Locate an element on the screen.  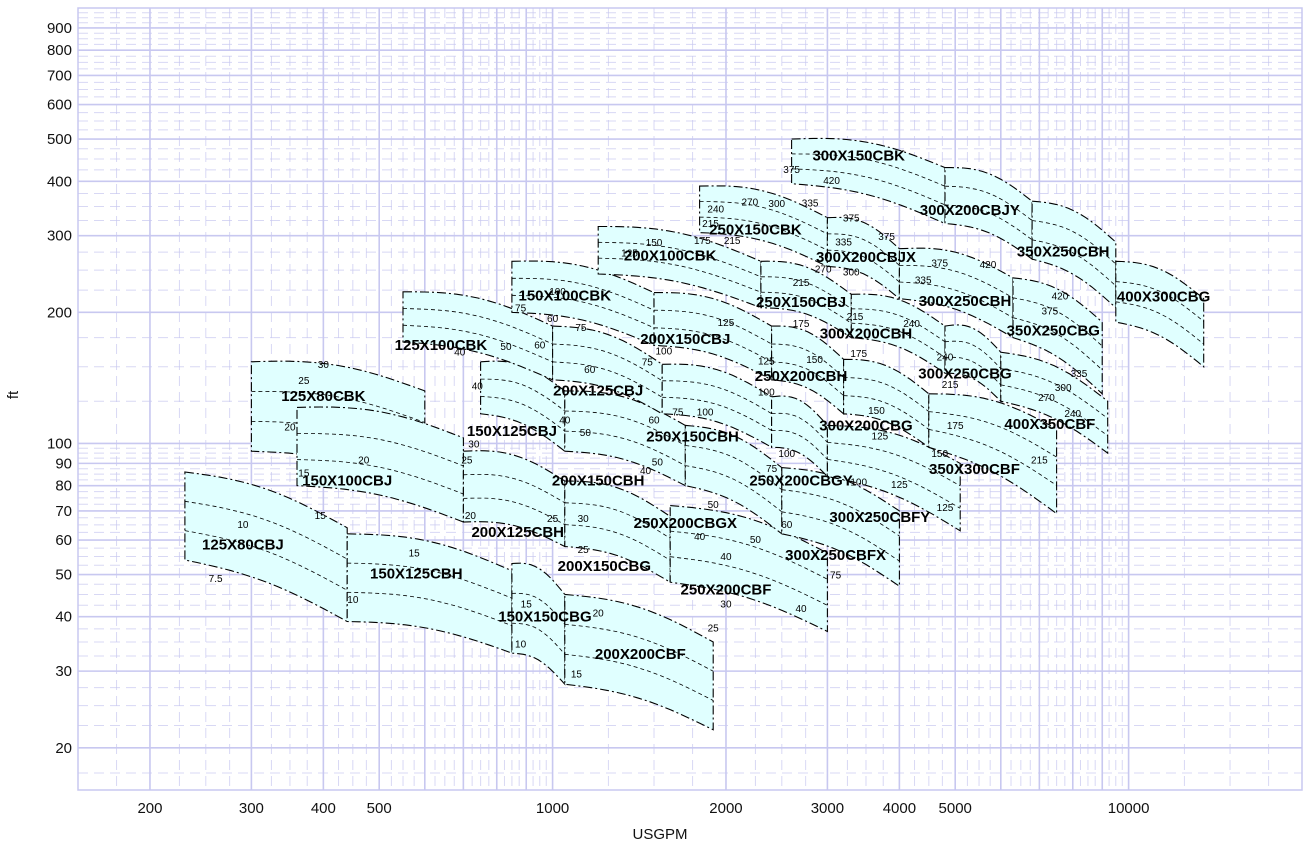
pump-model-label: 150X100CBJ is located at coordinates (347, 481).